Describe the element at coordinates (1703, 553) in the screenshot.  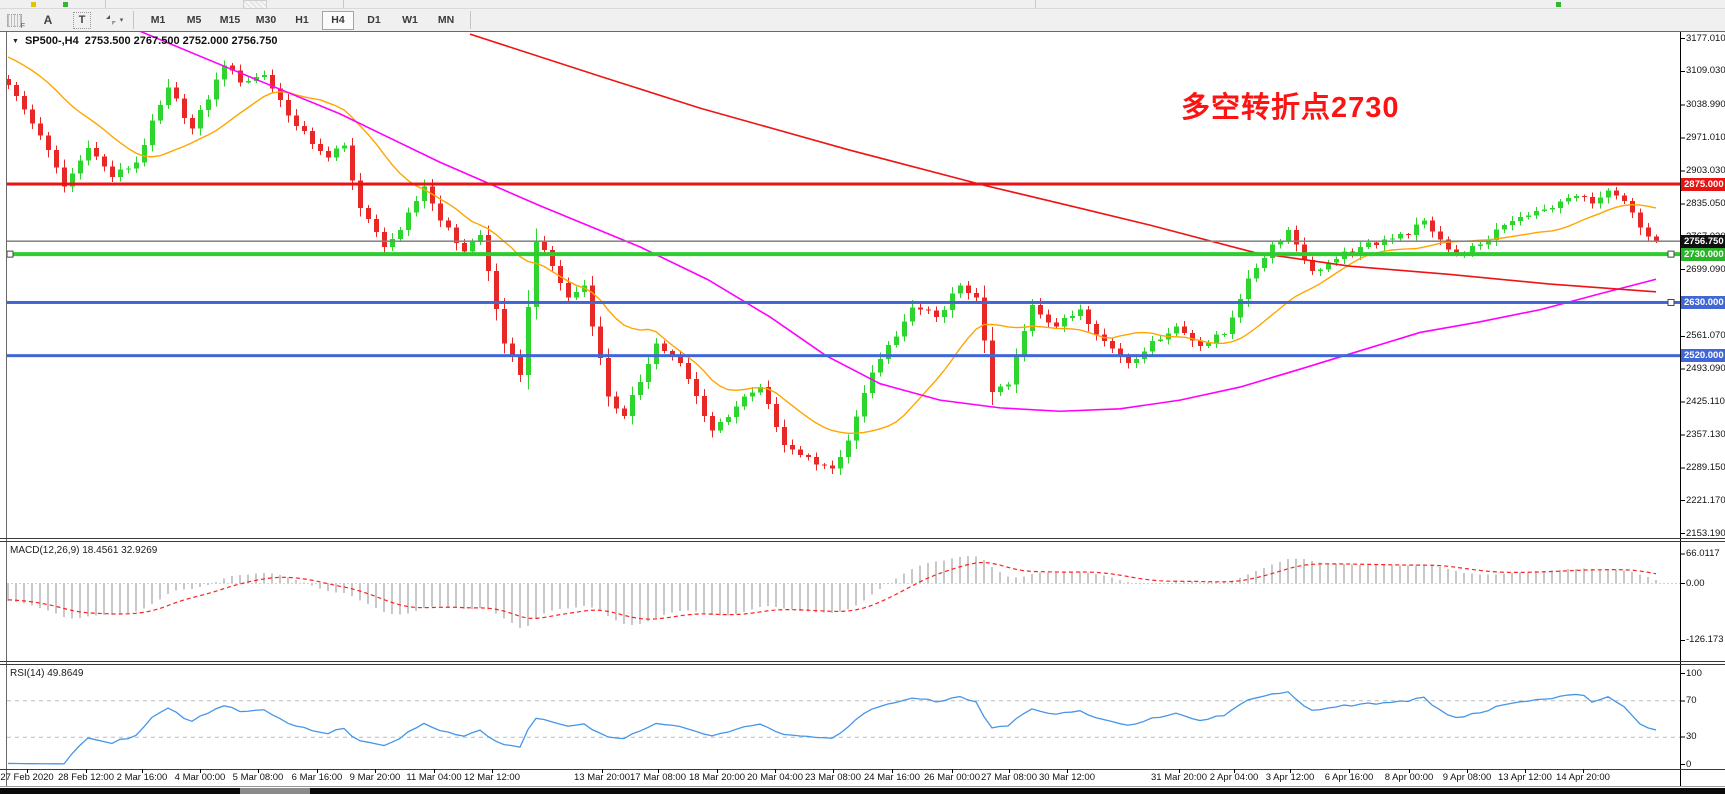
I see `macd-axis-label: 66.0117` at that location.